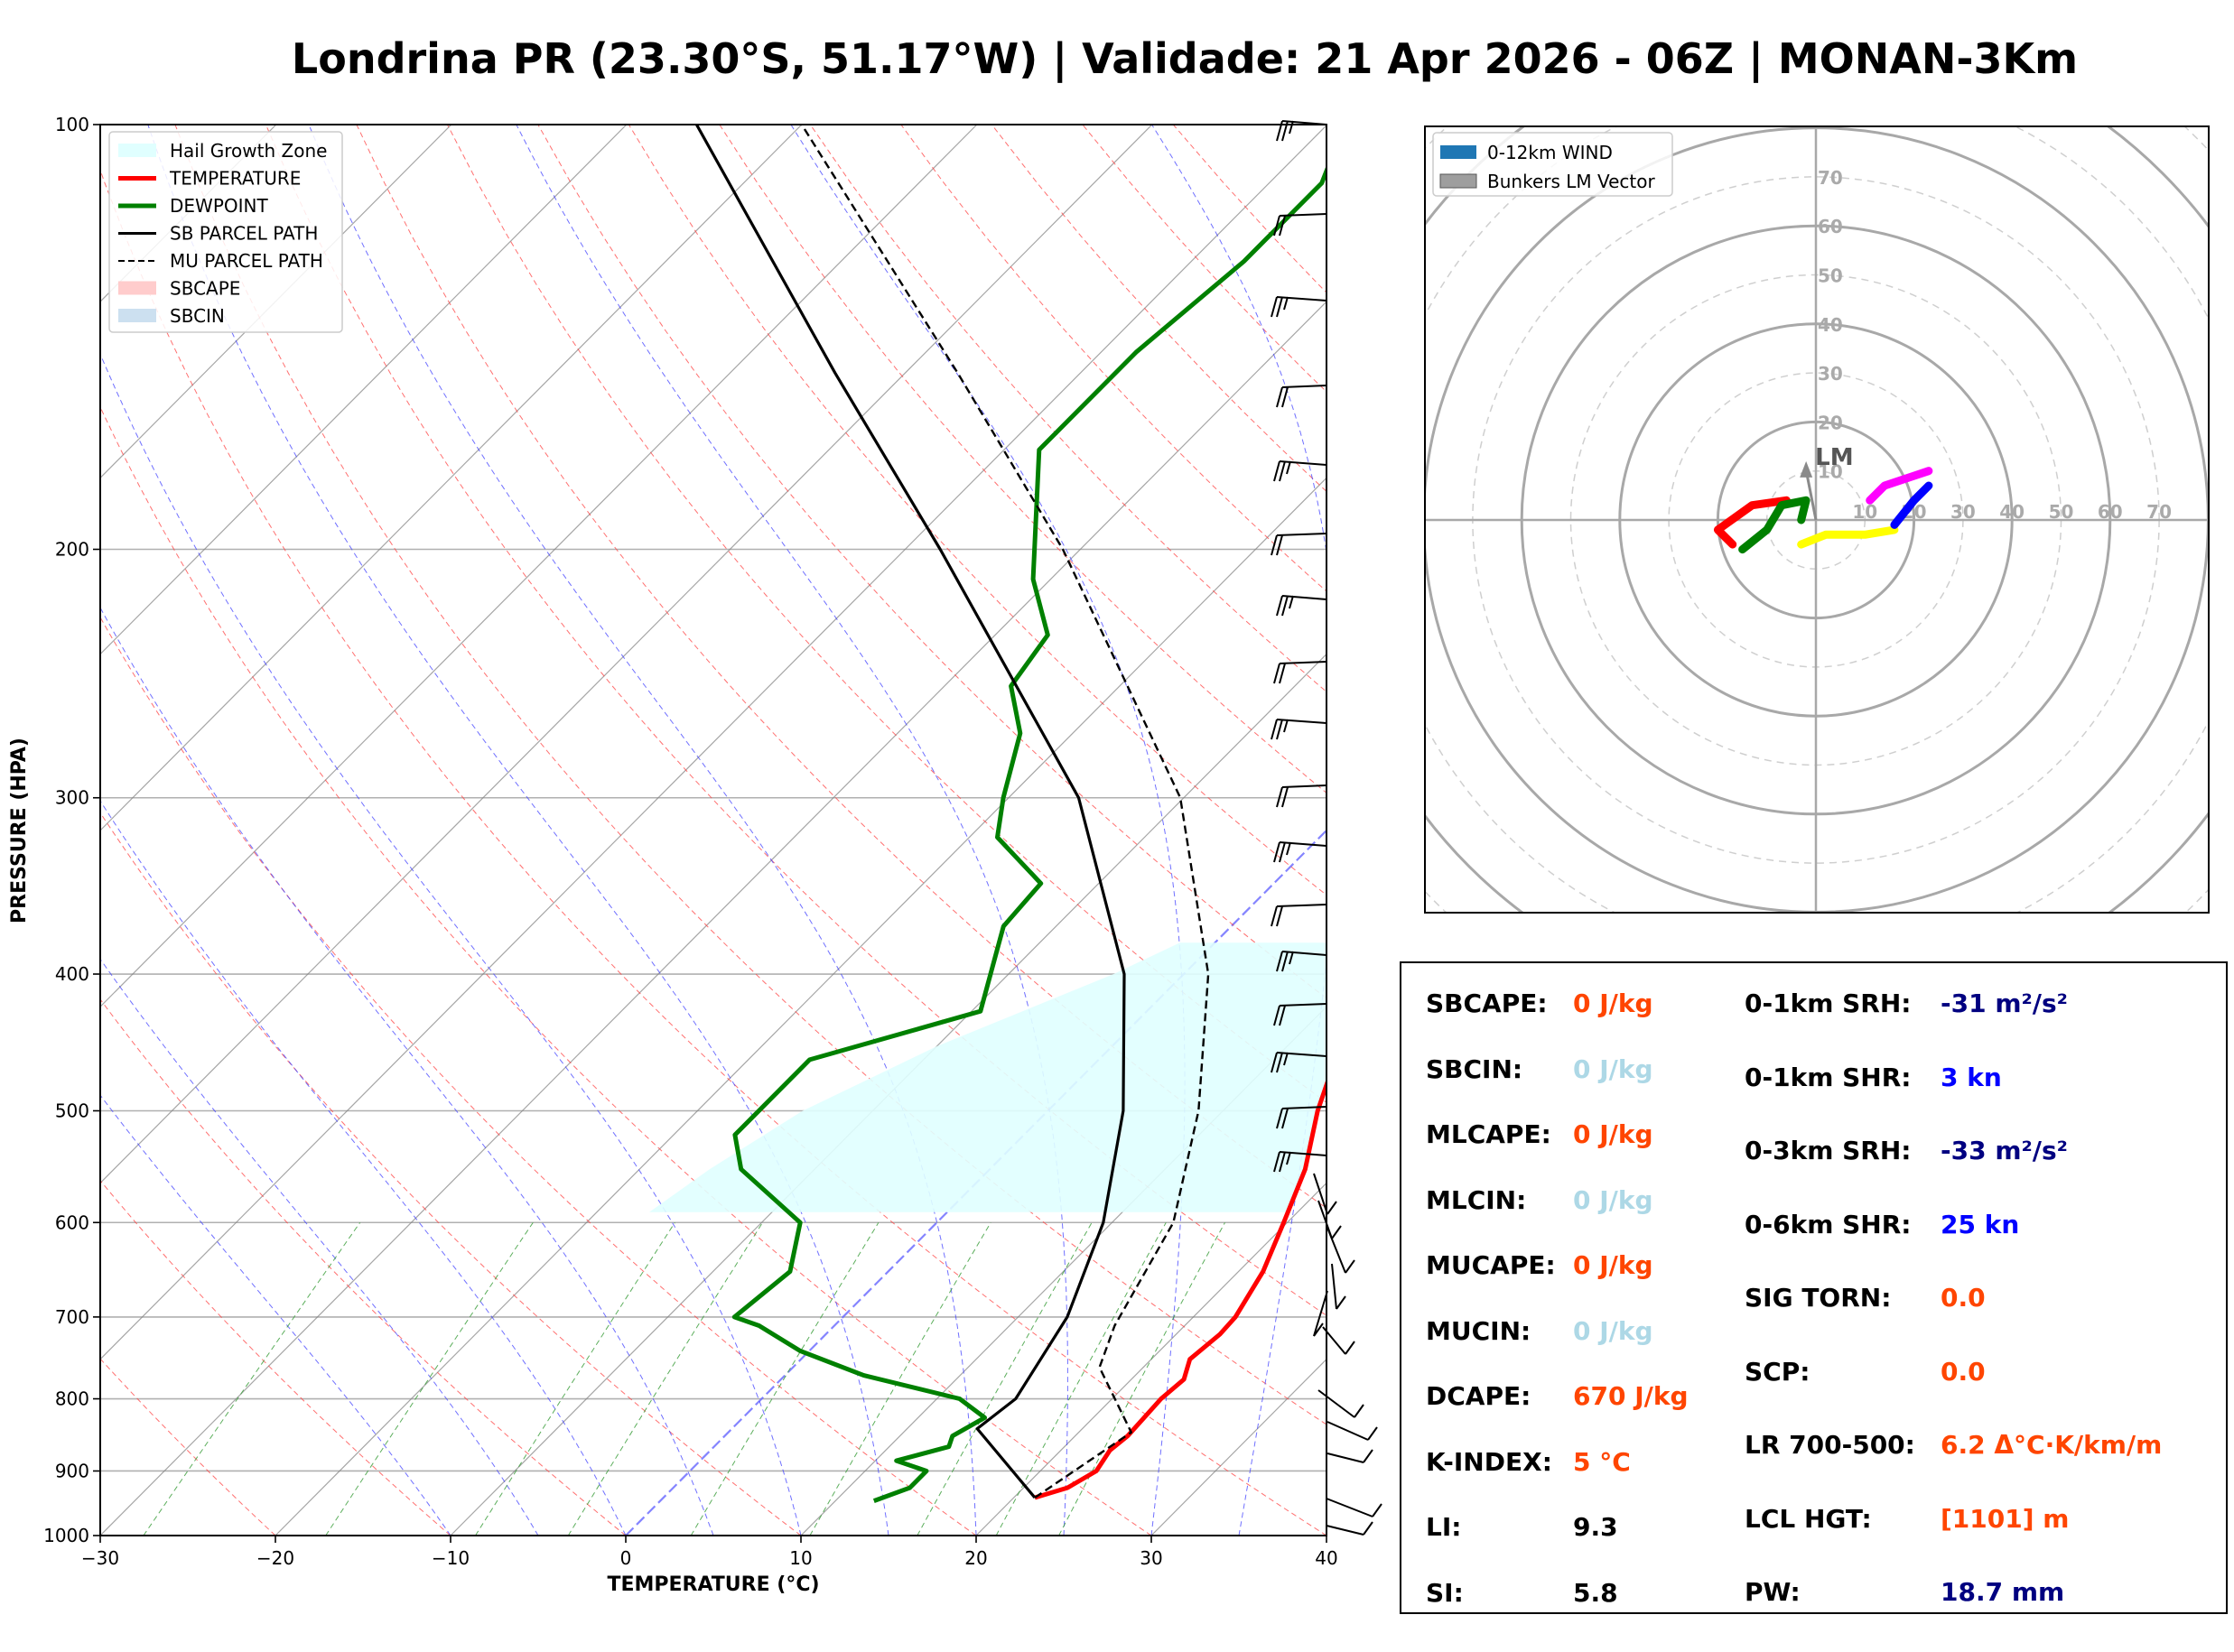 Image resolution: width=2234 pixels, height=1652 pixels. Describe the element at coordinates (1906, 1150) in the screenshot. I see `param-row: 0-3km SRH: -33 m²/s²` at that location.